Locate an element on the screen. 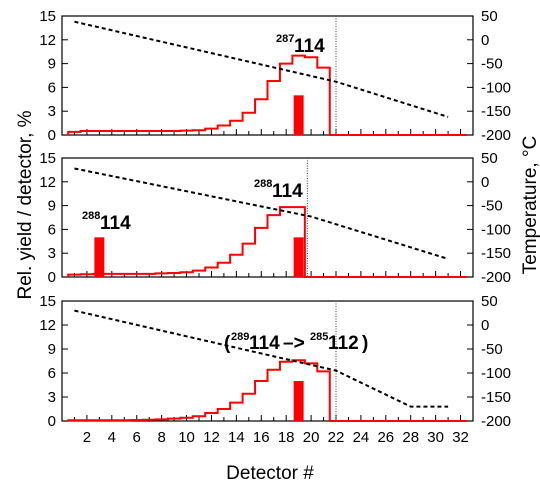 This screenshot has height=485, width=540. x-tick-label: 22 is located at coordinates (336, 437).